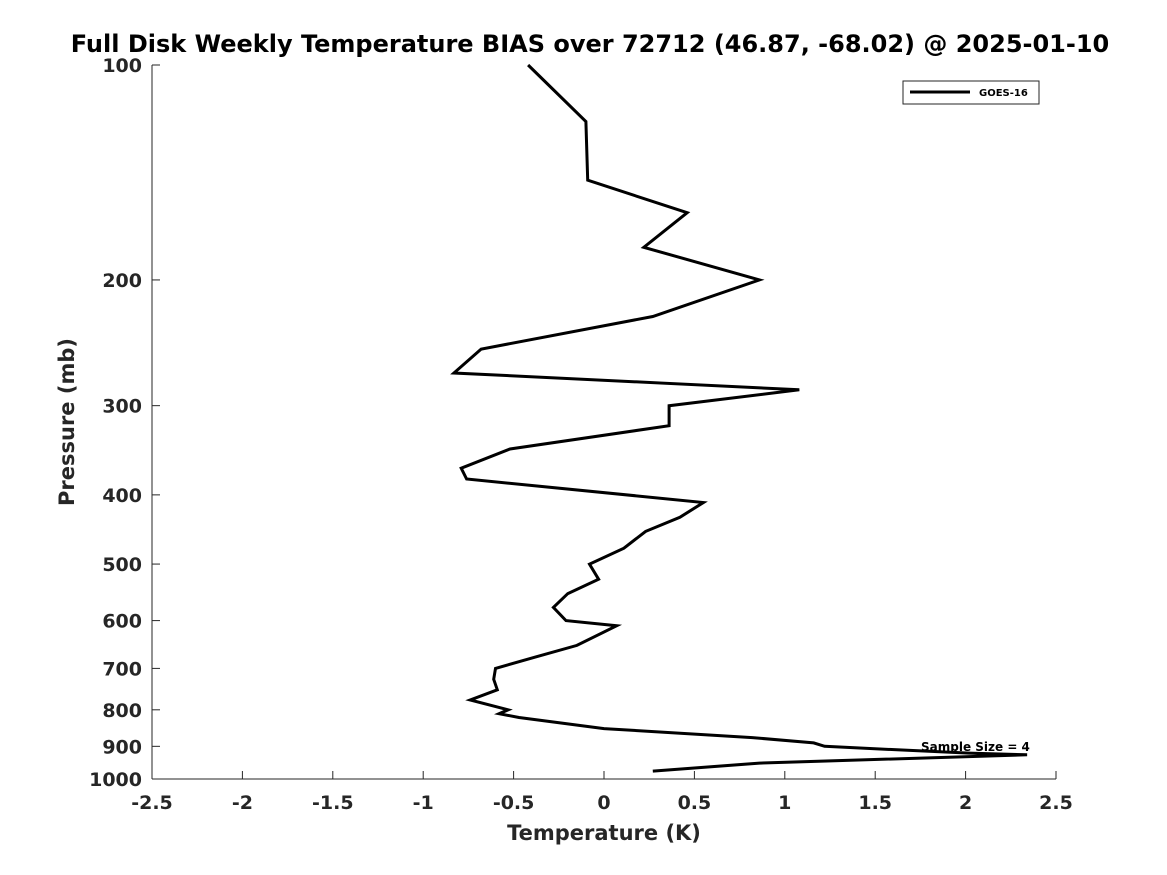  I want to click on x-tick-label: -0.5, so click(514, 803).